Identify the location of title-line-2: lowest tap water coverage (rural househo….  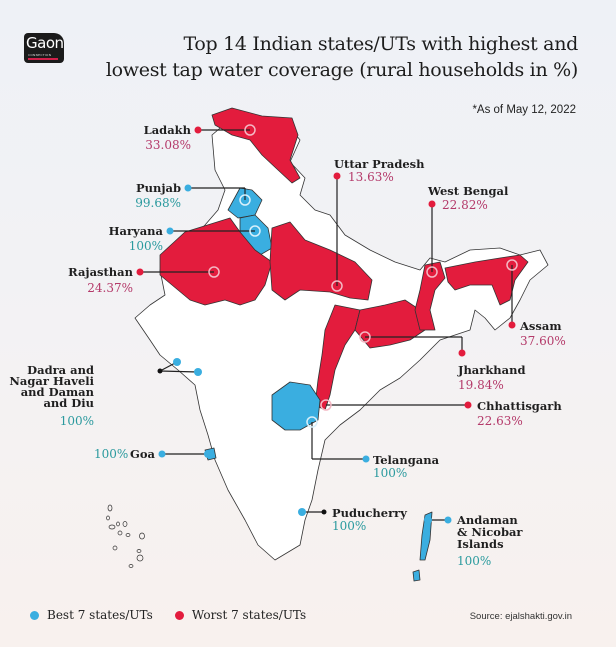
(341, 70).